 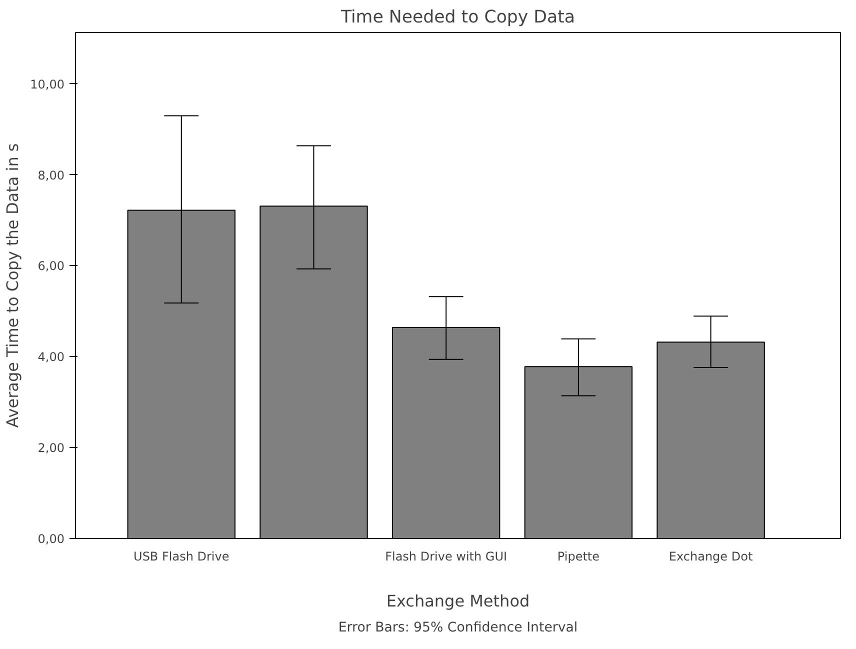 I want to click on x-tick-label: Flash Drive with GUI, so click(x=446, y=557).